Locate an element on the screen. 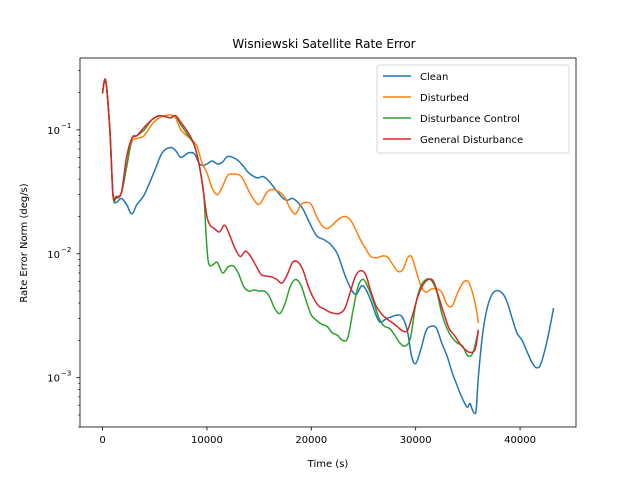 This screenshot has height=480, width=640. y-tick-exponent: −2 is located at coordinates (66, 250).